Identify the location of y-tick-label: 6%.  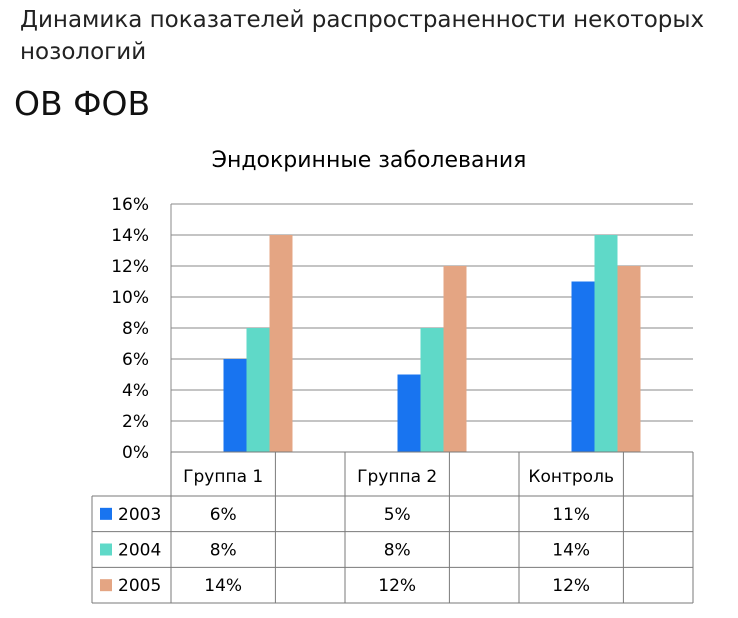
(135, 360).